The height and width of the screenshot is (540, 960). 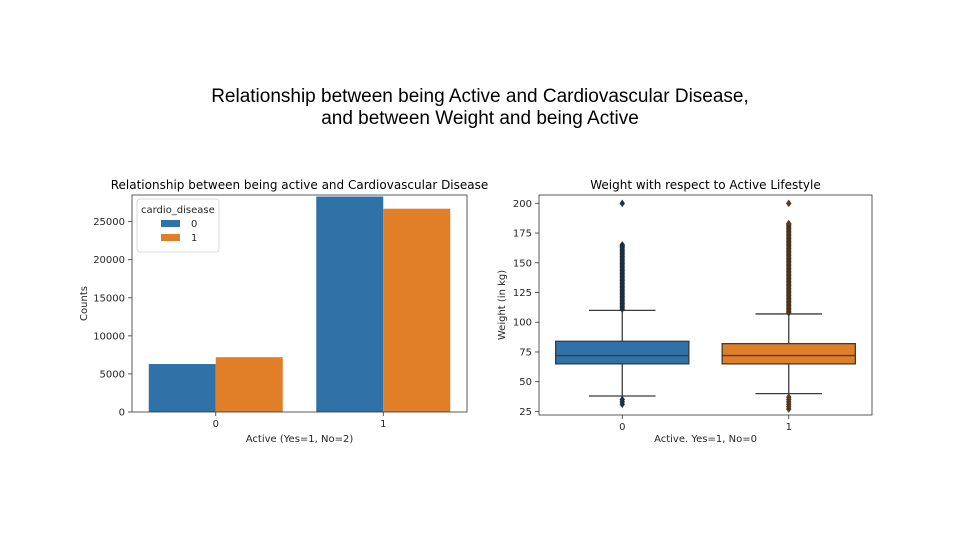 What do you see at coordinates (480, 118) in the screenshot?
I see `slide-title-line-2: and between Weight and being Active` at bounding box center [480, 118].